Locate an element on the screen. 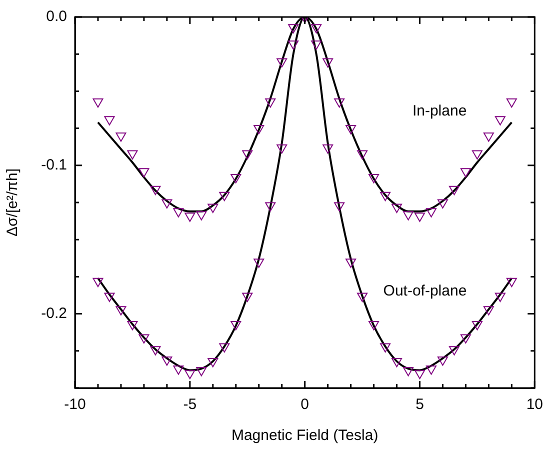 The image size is (551, 449). x-tick-label: 0 is located at coordinates (304, 405).